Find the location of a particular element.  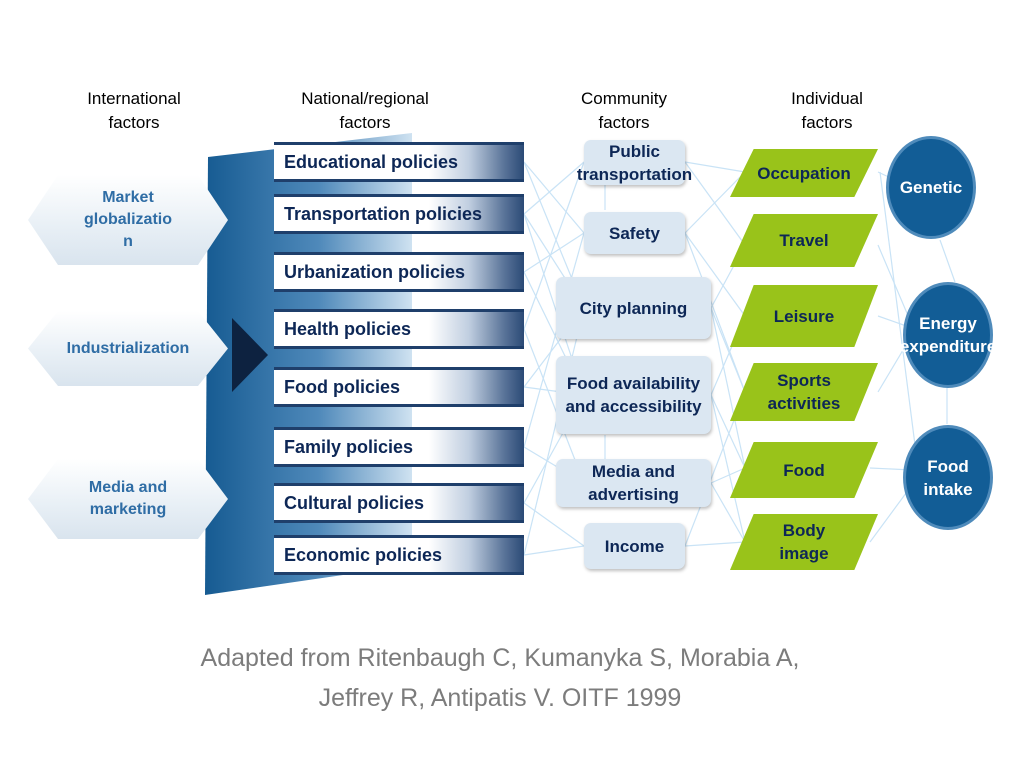

community-city-planning: City planning is located at coordinates (633, 308).